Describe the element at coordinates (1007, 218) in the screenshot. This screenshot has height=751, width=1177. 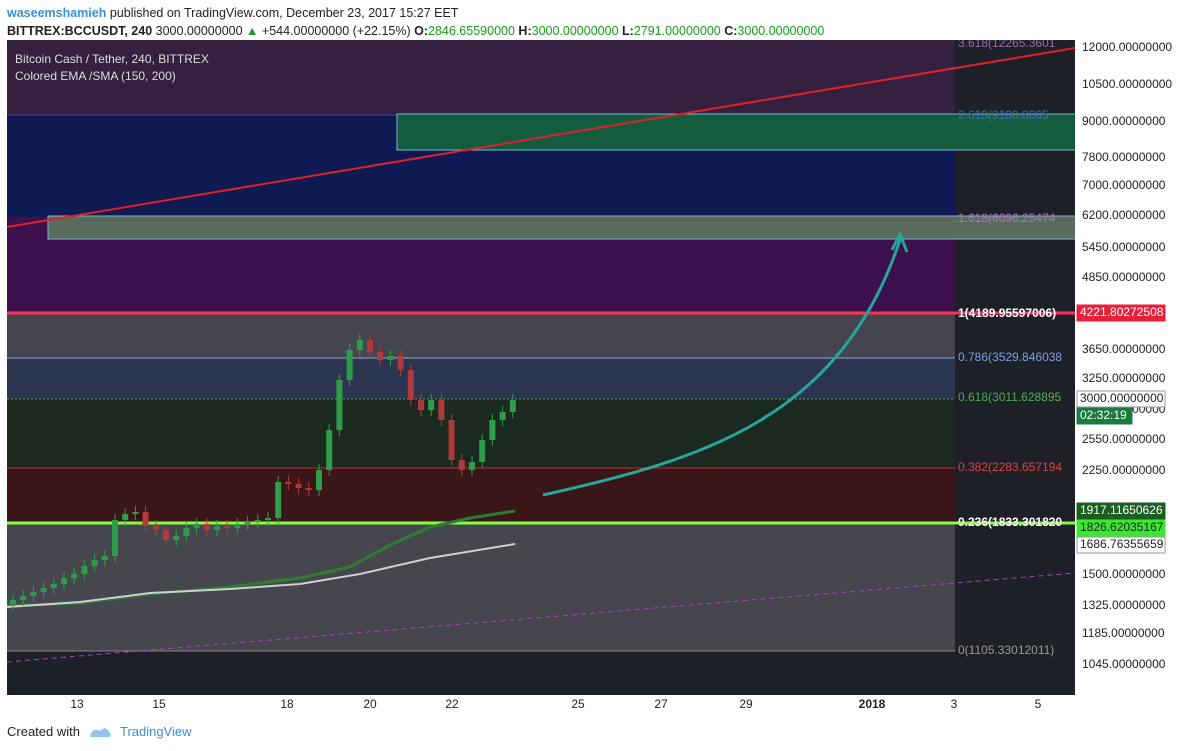
I see `fib-label: 1.618(6096.25474` at that location.